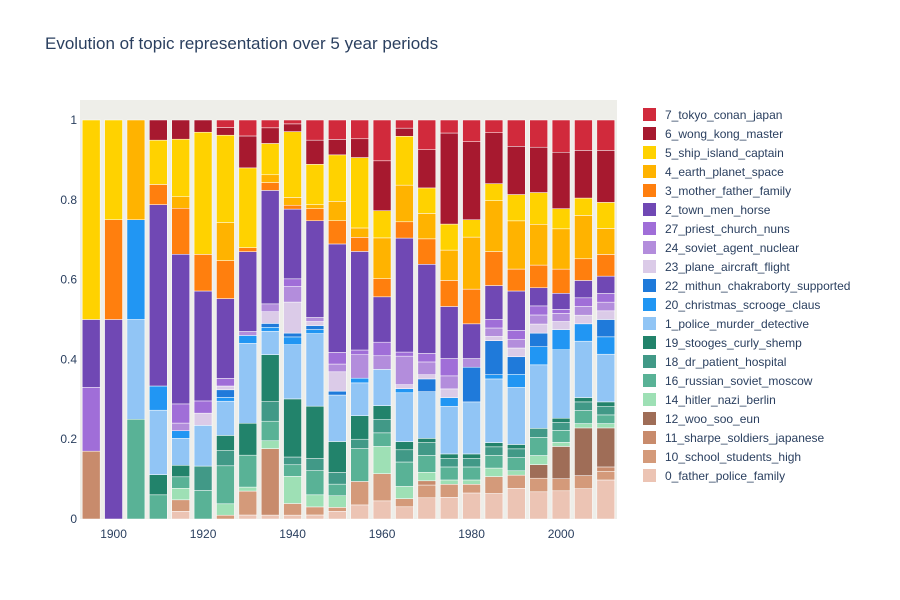  Describe the element at coordinates (767, 152) in the screenshot. I see `legend-item: 5_ship_island_captain` at that location.